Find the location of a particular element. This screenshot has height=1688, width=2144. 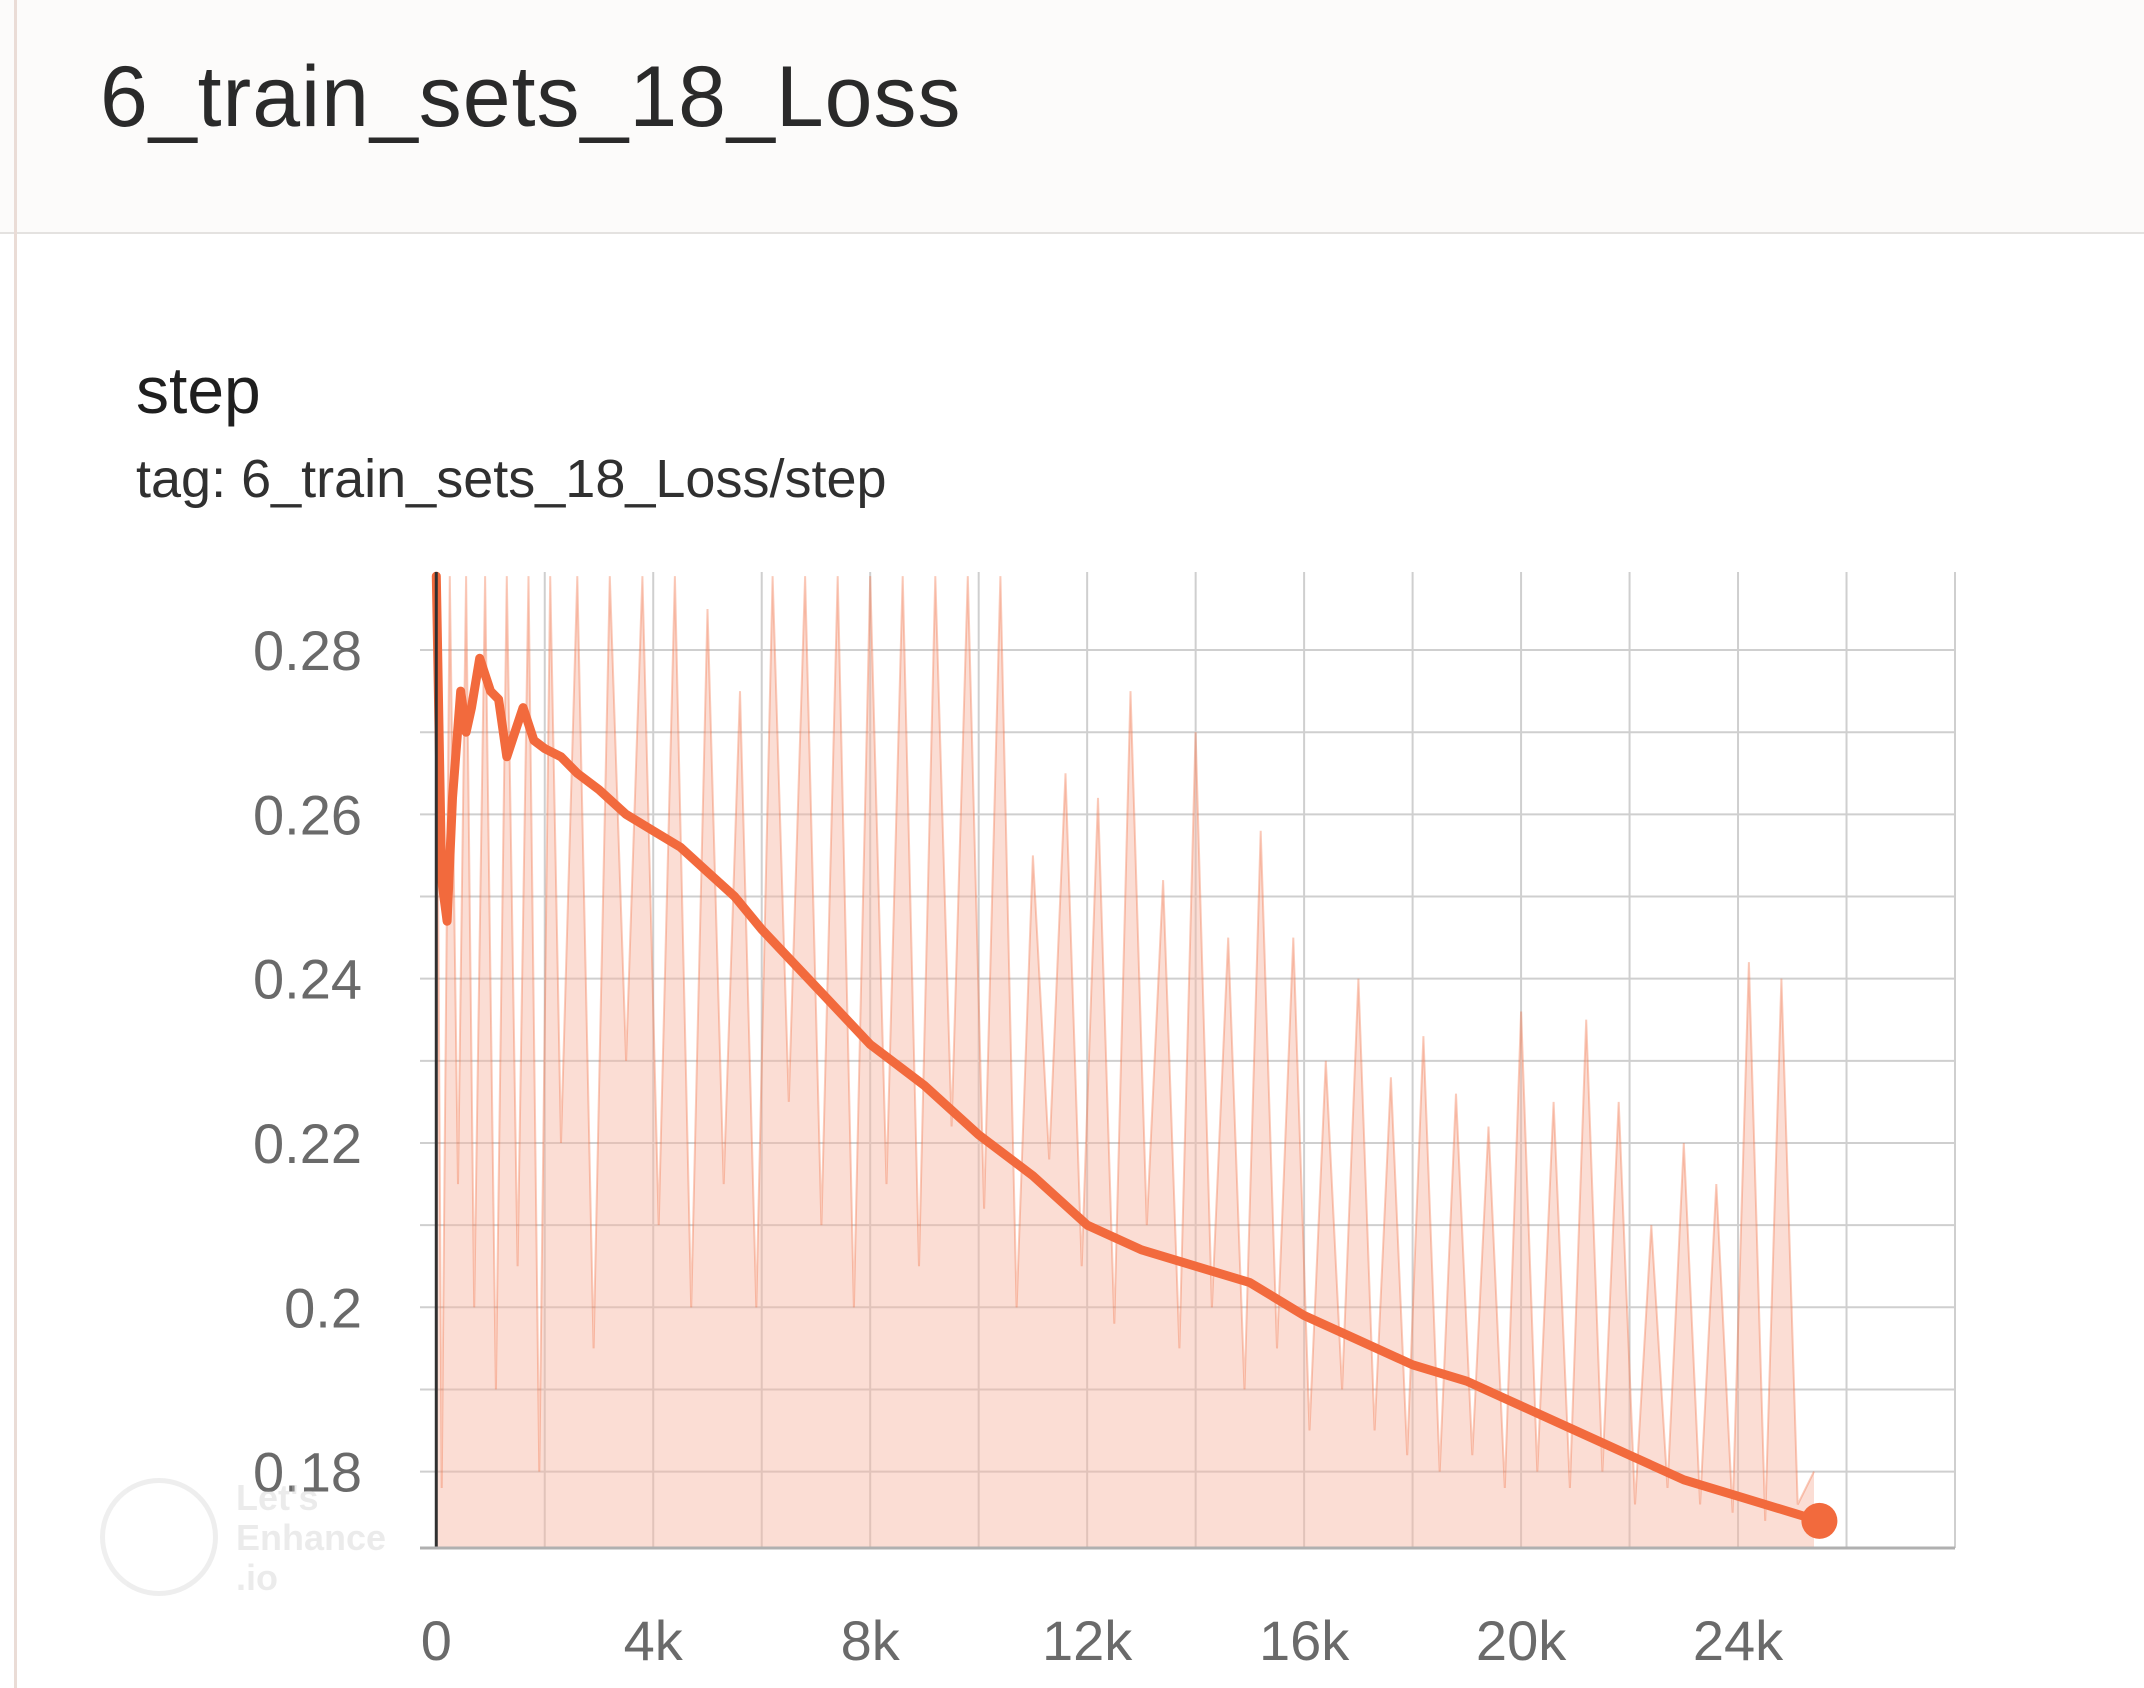

x-tick-label: 12k is located at coordinates (1087, 1640).